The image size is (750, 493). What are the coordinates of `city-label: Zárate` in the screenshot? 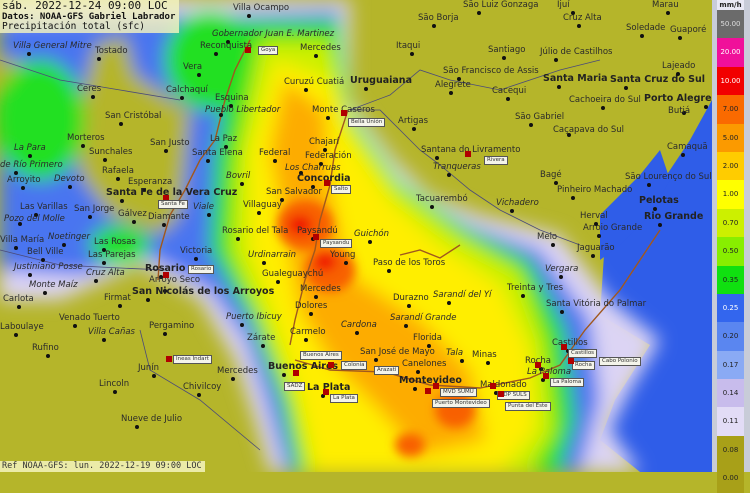 It's located at (261, 338).